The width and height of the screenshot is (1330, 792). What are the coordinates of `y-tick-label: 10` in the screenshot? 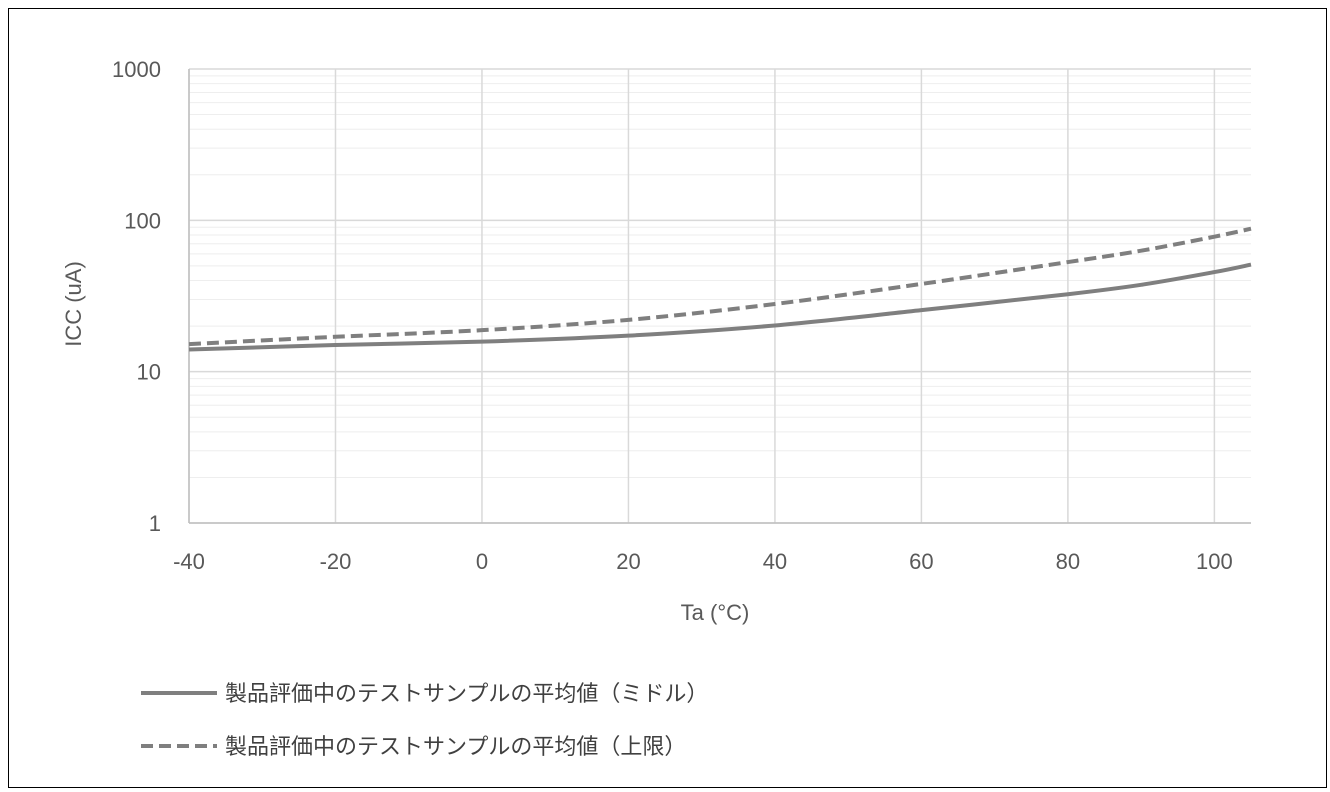 It's located at (149, 372).